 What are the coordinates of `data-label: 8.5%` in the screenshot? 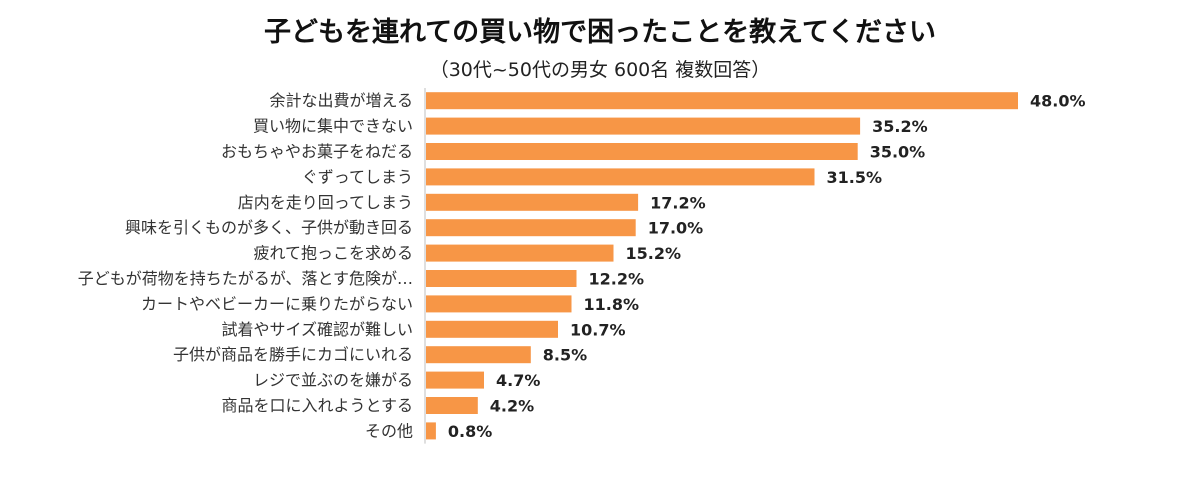 It's located at (565, 355).